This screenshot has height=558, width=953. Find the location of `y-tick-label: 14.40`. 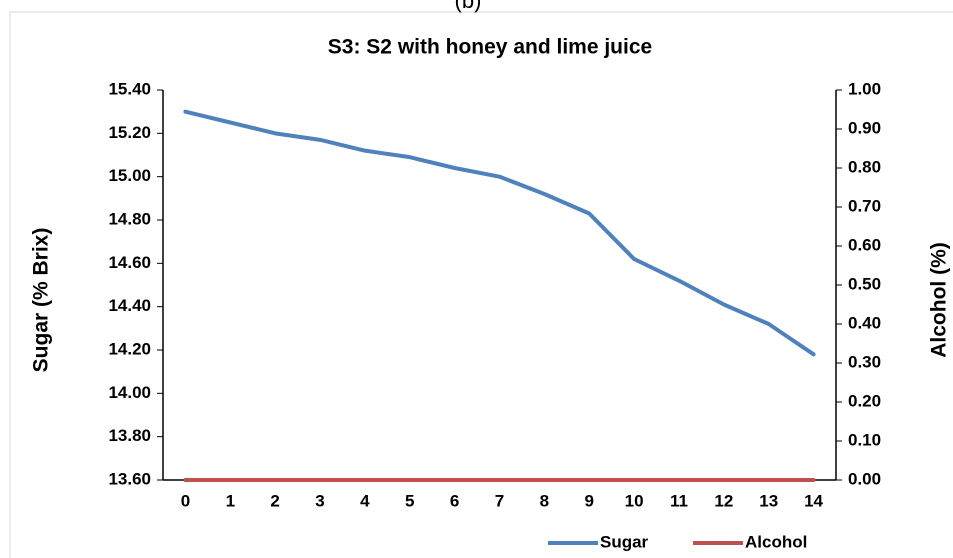

y-tick-label: 14.40 is located at coordinates (129, 305).